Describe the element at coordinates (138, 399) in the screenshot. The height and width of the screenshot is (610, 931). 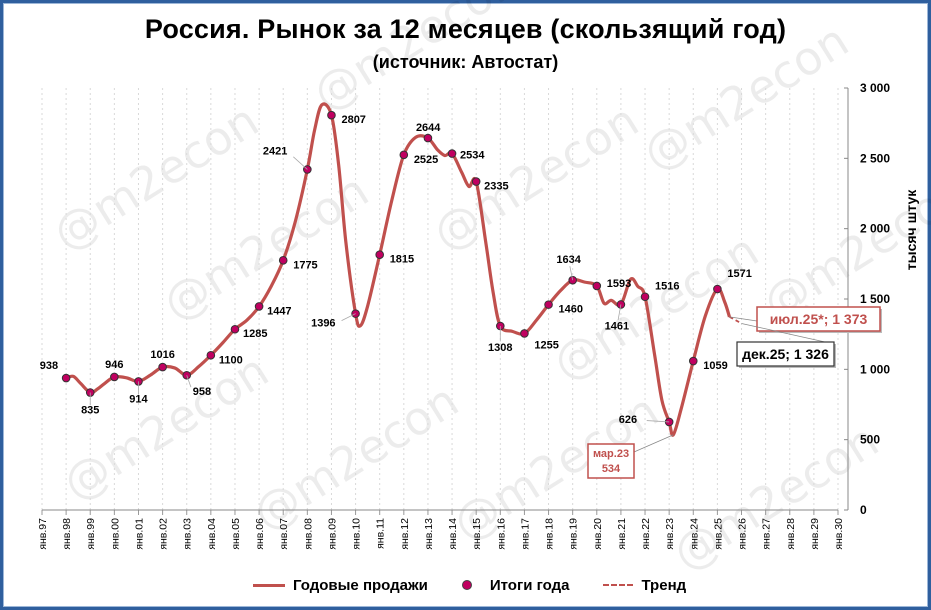
I see `data-label: 914` at that location.